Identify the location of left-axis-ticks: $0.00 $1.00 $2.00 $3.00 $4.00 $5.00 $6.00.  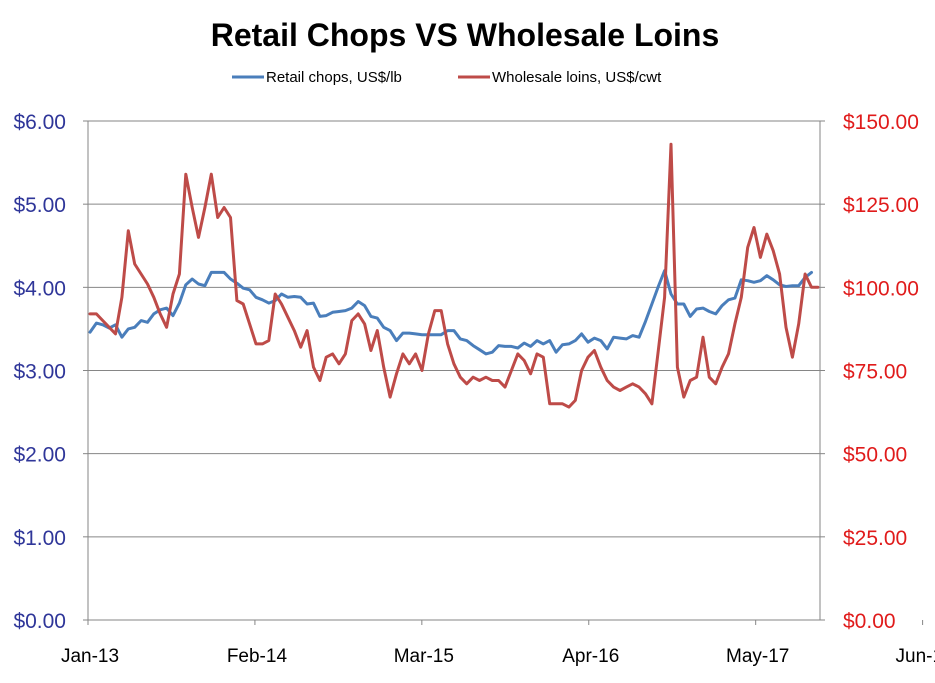
(50, 372).